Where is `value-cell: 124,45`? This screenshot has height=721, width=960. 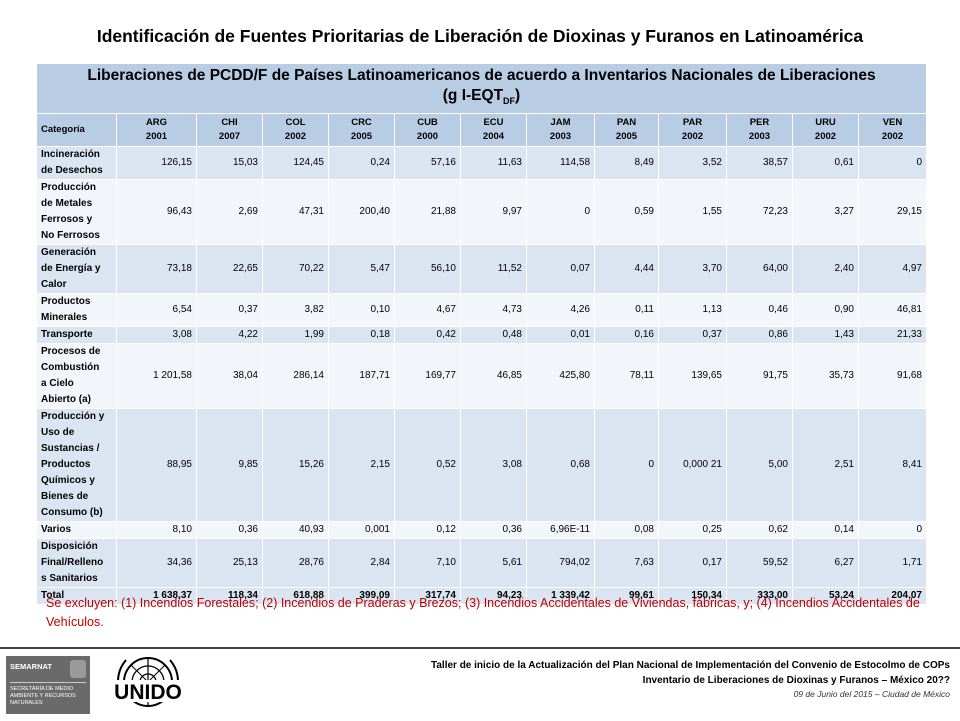 value-cell: 124,45 is located at coordinates (295, 163).